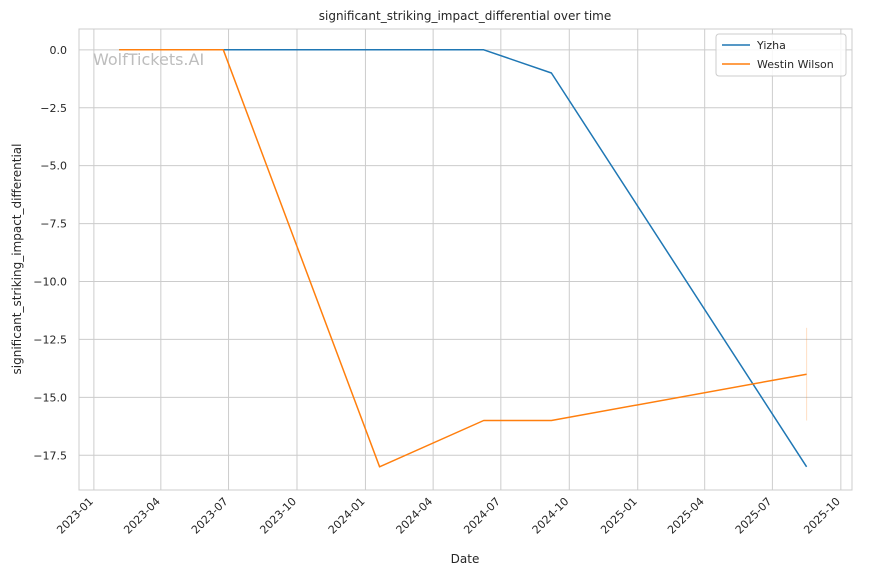 The height and width of the screenshot is (575, 880). Describe the element at coordinates (278, 516) in the screenshot. I see `x-tick-label: 2023-10` at that location.